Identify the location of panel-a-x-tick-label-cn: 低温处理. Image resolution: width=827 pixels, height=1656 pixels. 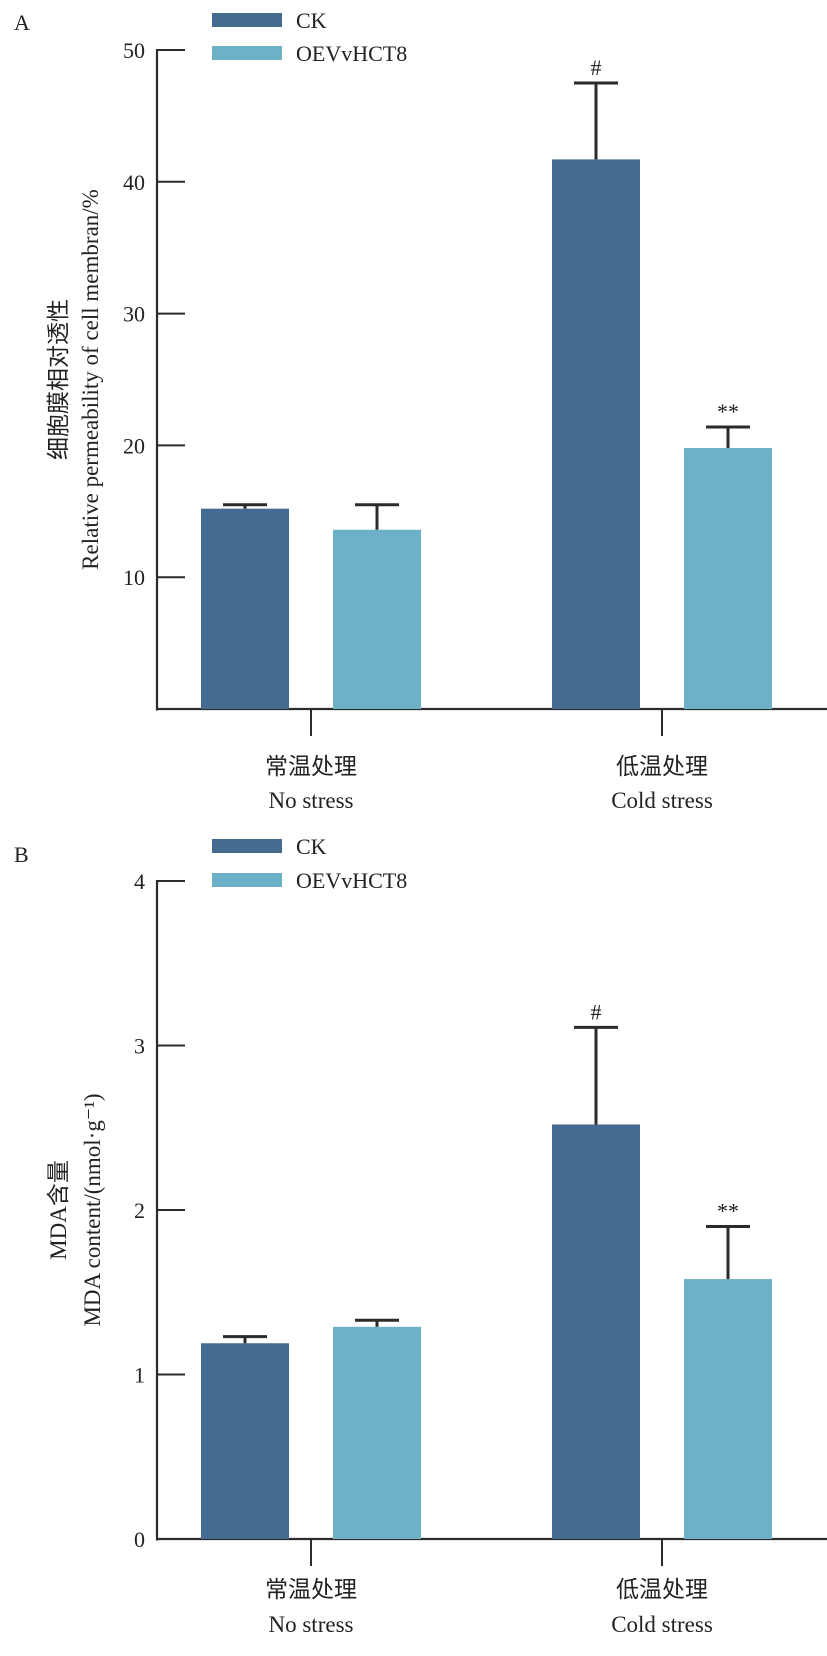
(662, 766).